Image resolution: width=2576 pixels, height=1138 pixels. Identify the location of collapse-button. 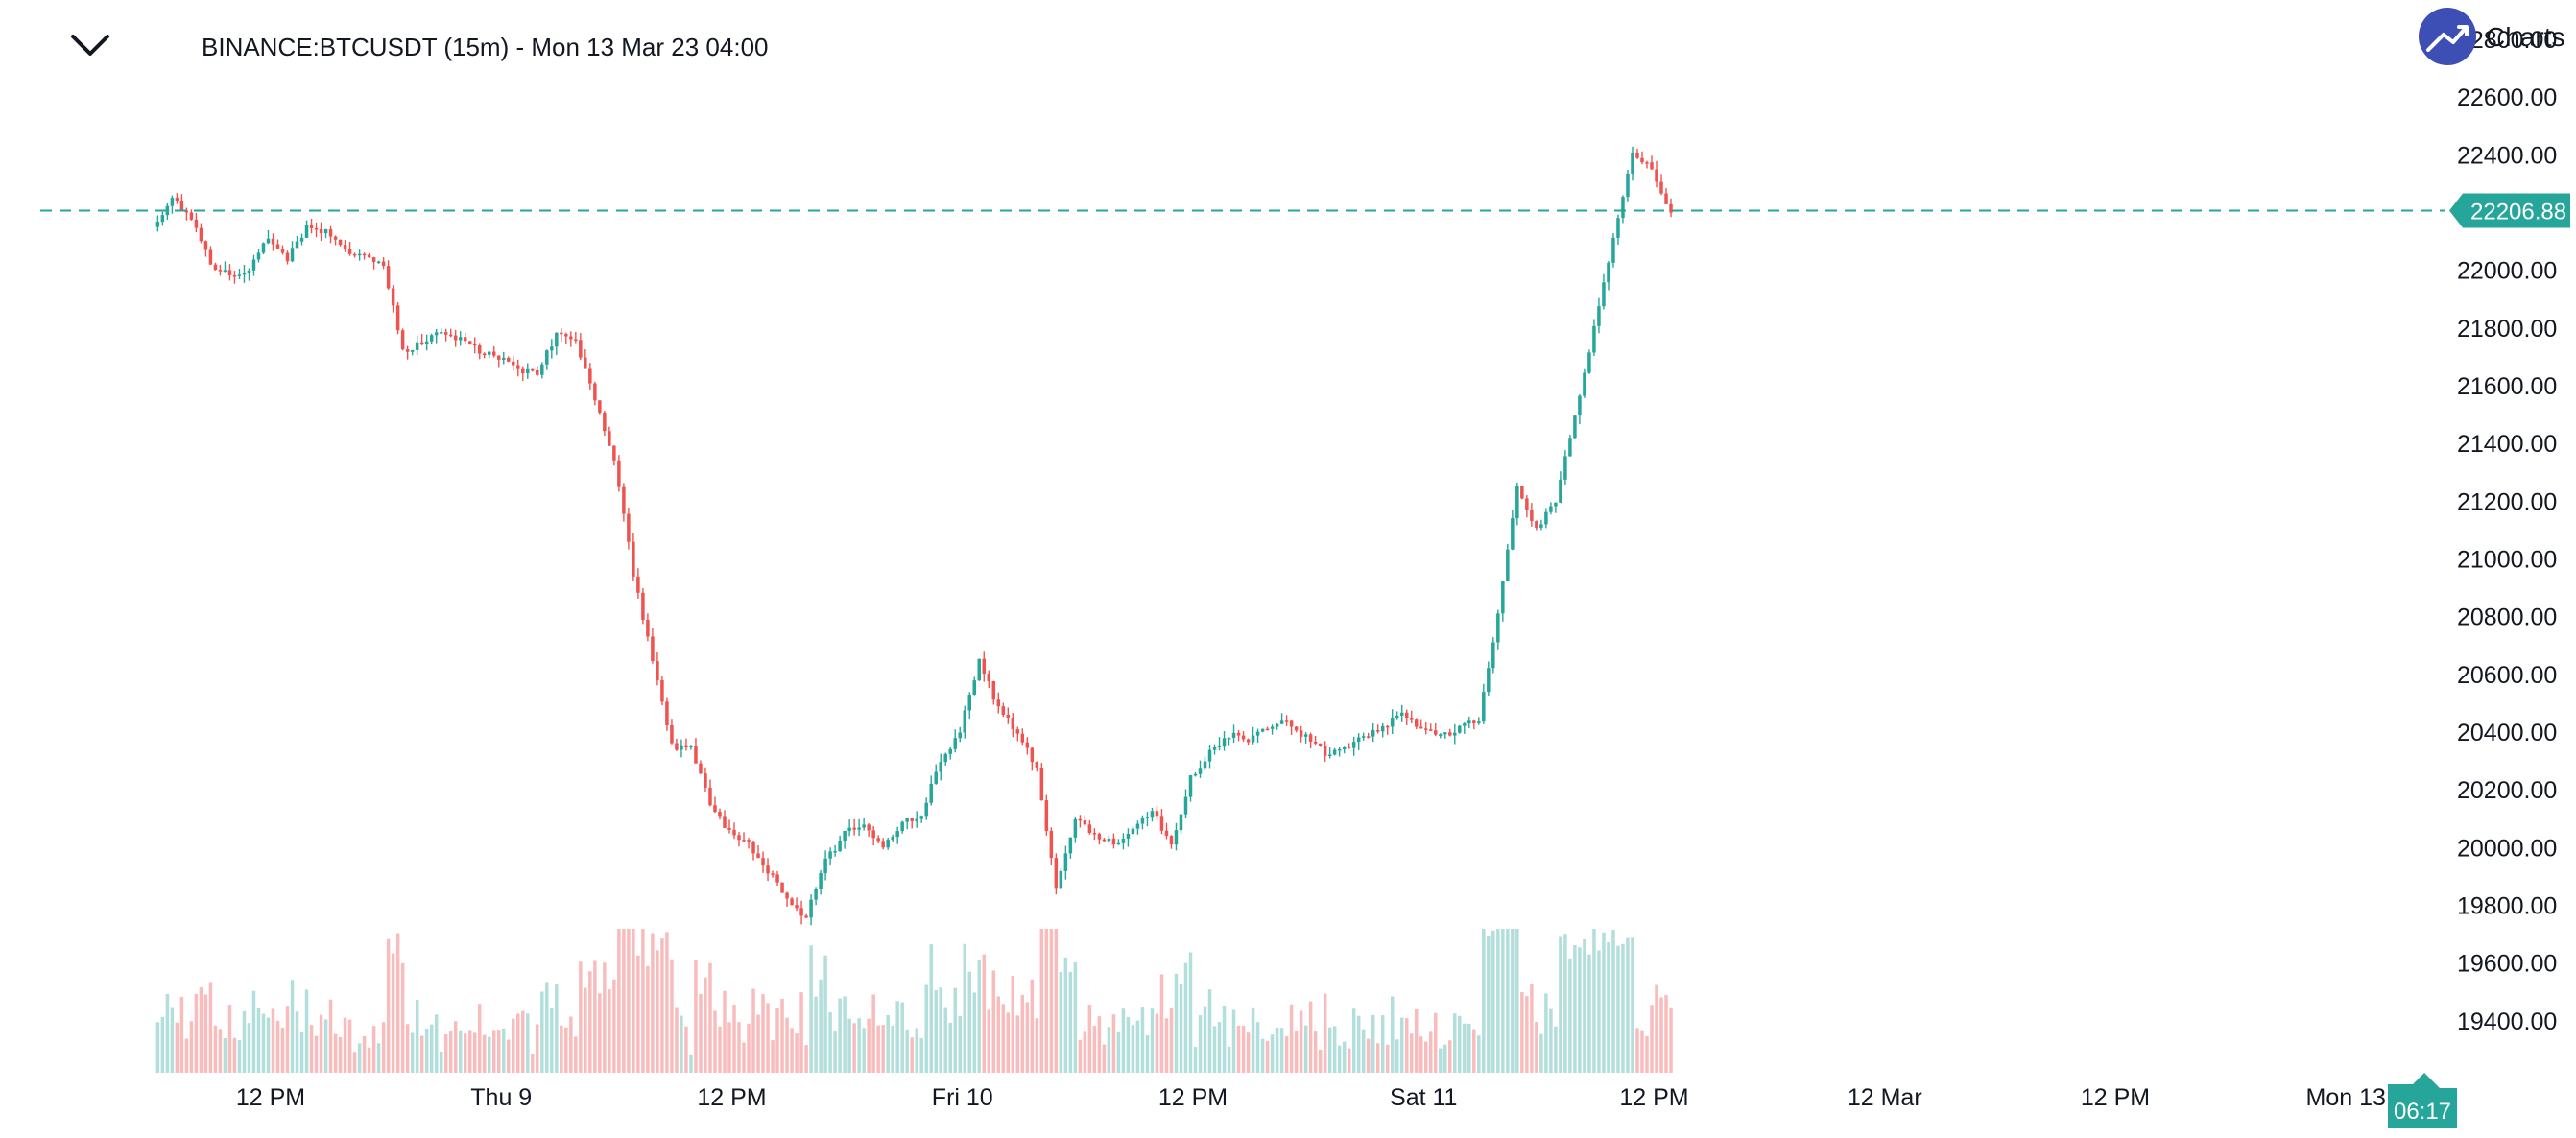
(91, 45).